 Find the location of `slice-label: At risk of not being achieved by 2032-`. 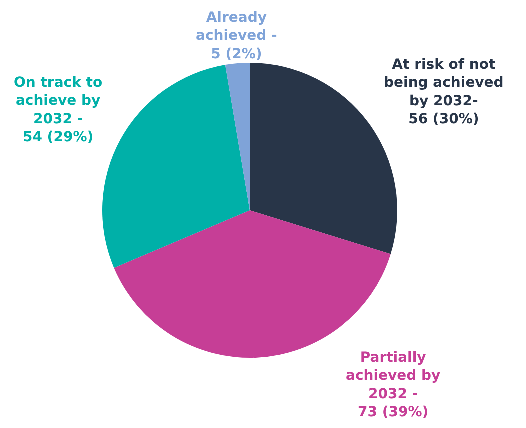

slice-label: At risk of not being achieved by 2032- is located at coordinates (444, 83).